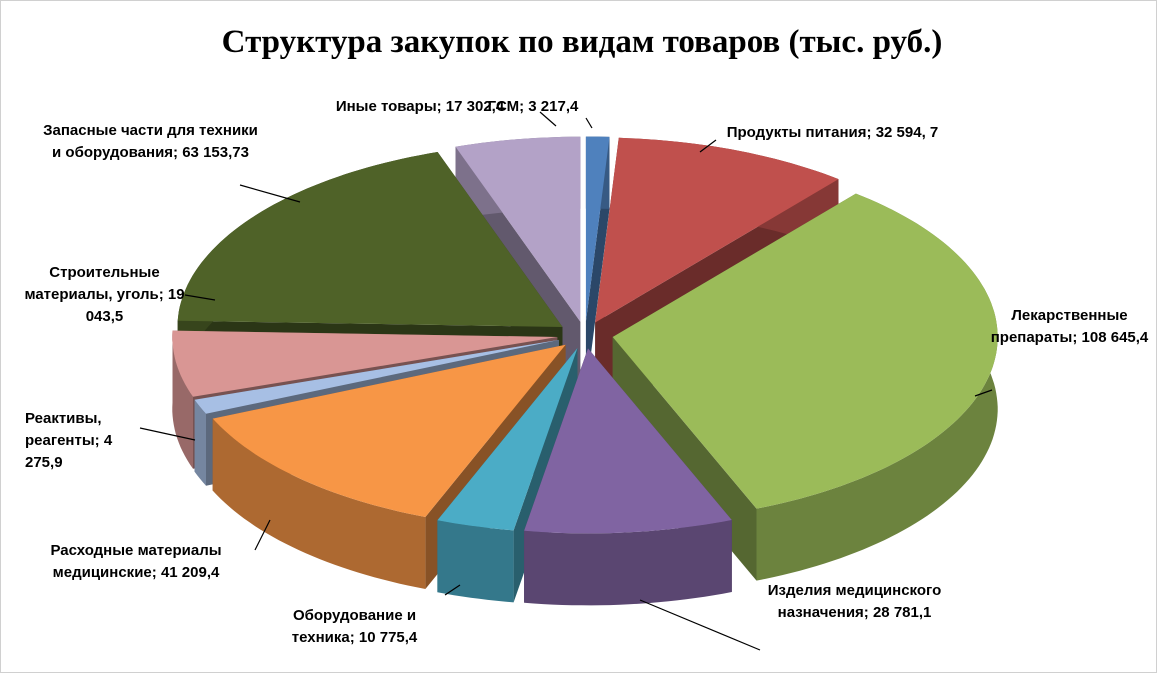 This screenshot has width=1157, height=673. What do you see at coordinates (215, 152) in the screenshot?
I see `label-value: 63 153,73` at bounding box center [215, 152].